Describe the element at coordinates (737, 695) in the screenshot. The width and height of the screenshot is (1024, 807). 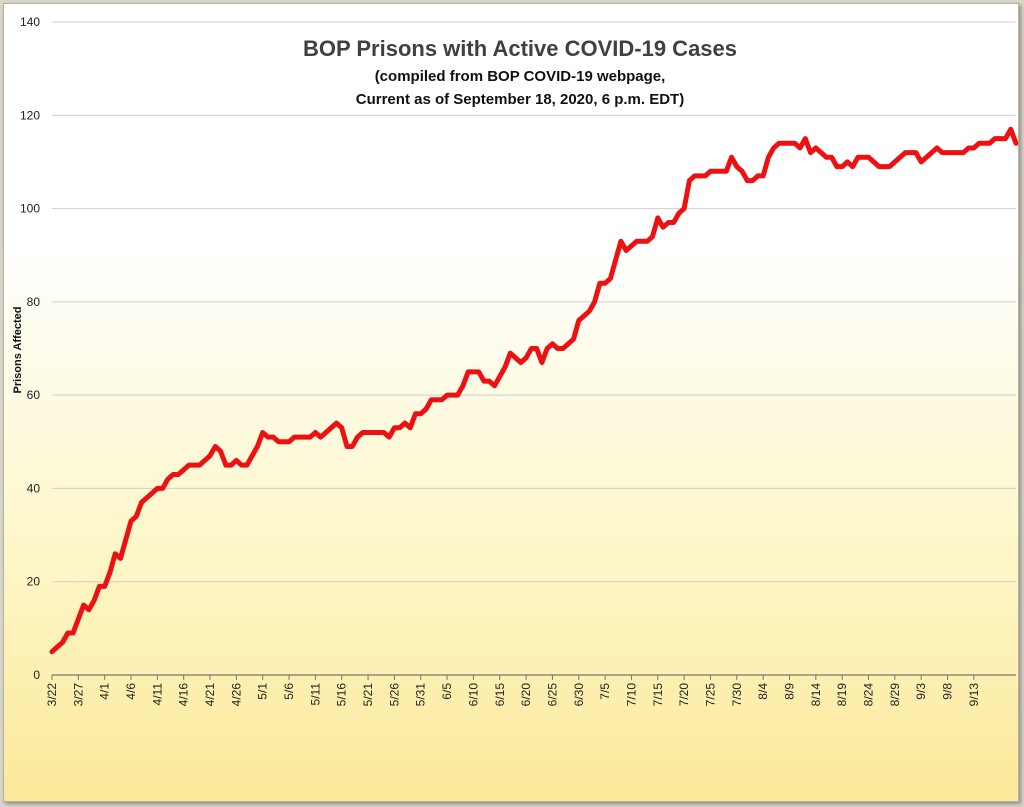
I see `x-tick-label: 7/30` at that location.